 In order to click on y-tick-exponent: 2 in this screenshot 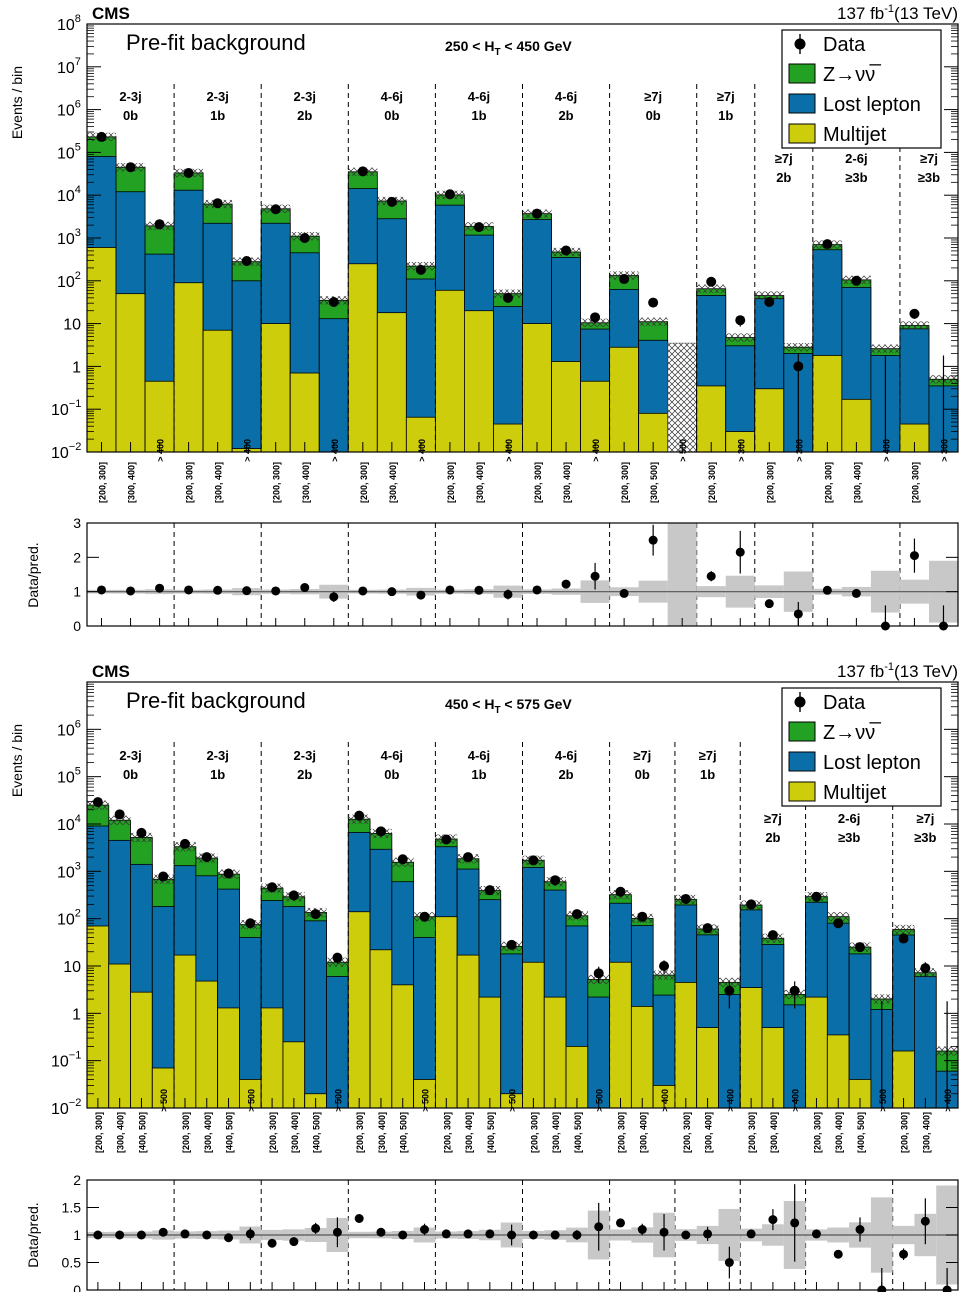, I will do `click(78, 914)`.